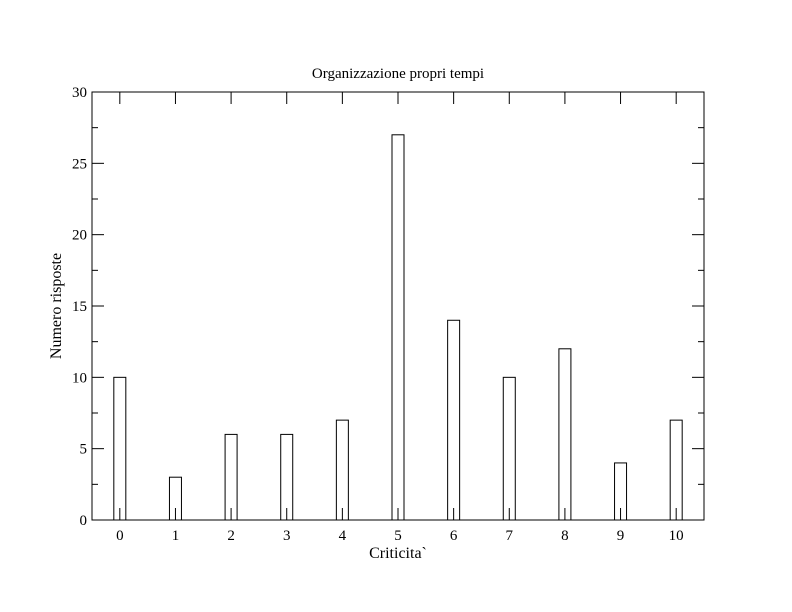  I want to click on y-tick-label-5: 5, so click(84, 450).